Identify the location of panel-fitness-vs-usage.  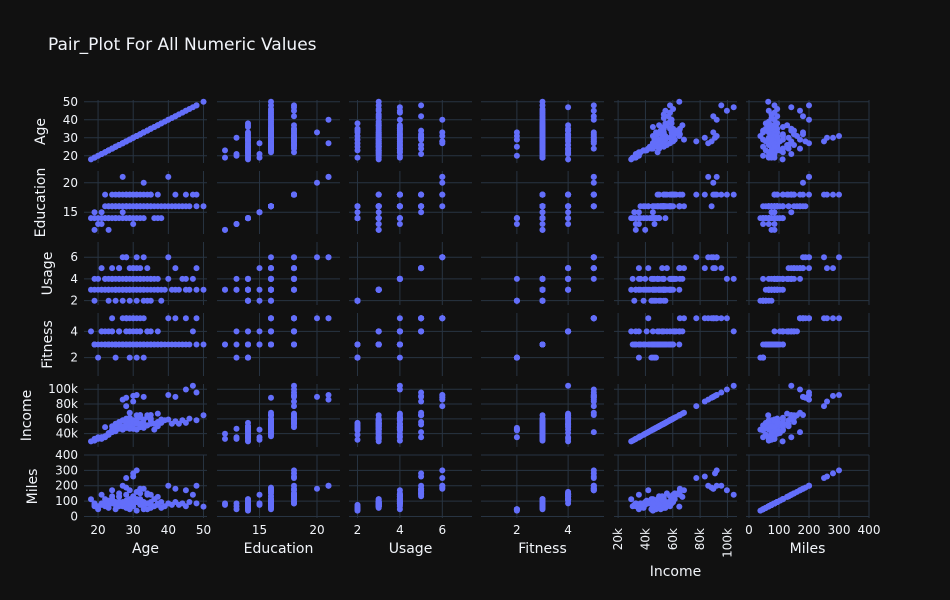
(410, 344).